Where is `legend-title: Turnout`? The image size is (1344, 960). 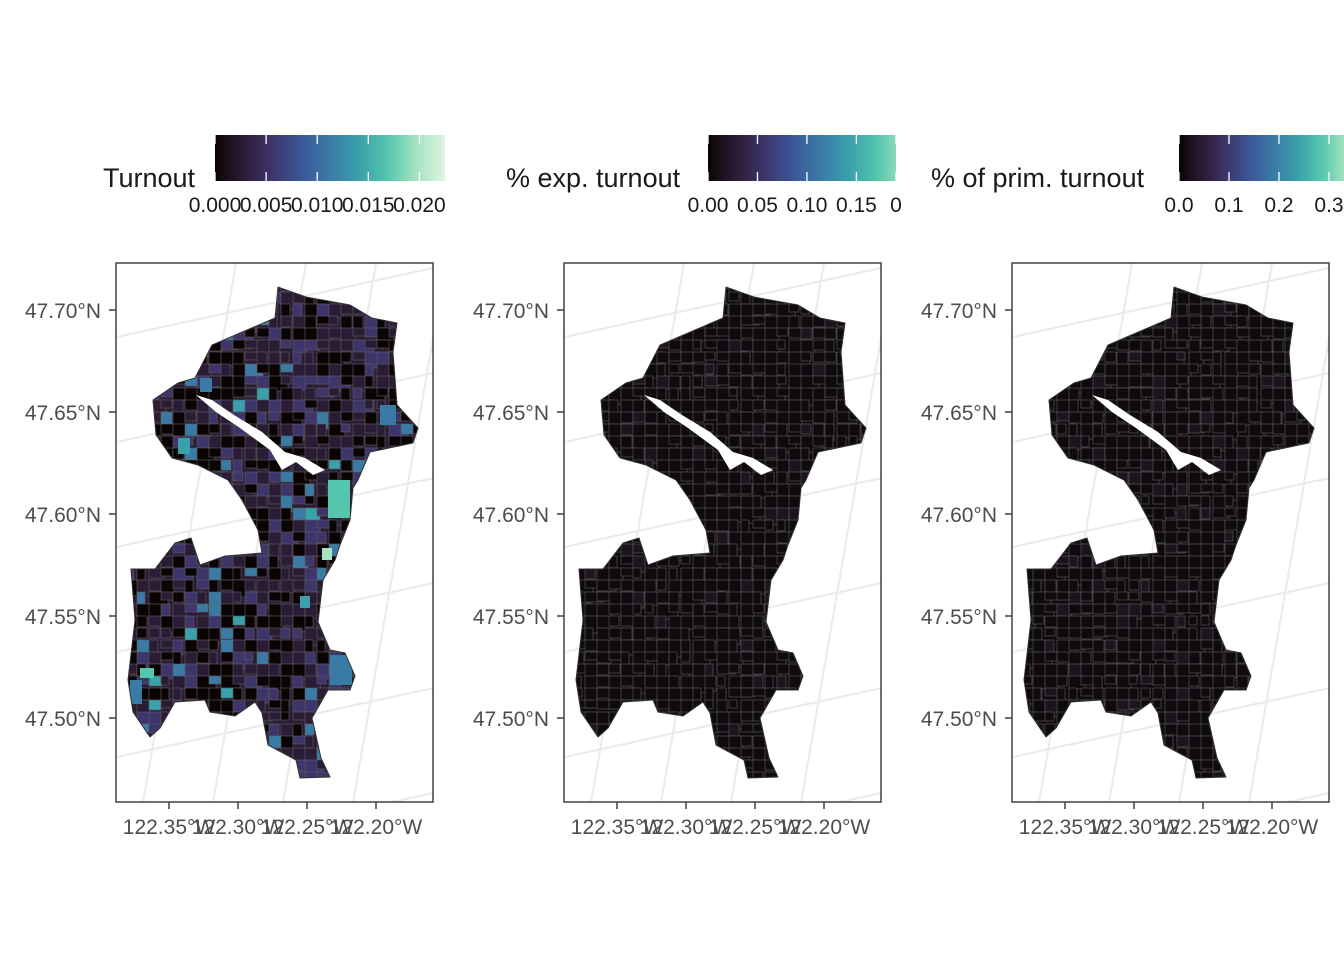 legend-title: Turnout is located at coordinates (149, 178).